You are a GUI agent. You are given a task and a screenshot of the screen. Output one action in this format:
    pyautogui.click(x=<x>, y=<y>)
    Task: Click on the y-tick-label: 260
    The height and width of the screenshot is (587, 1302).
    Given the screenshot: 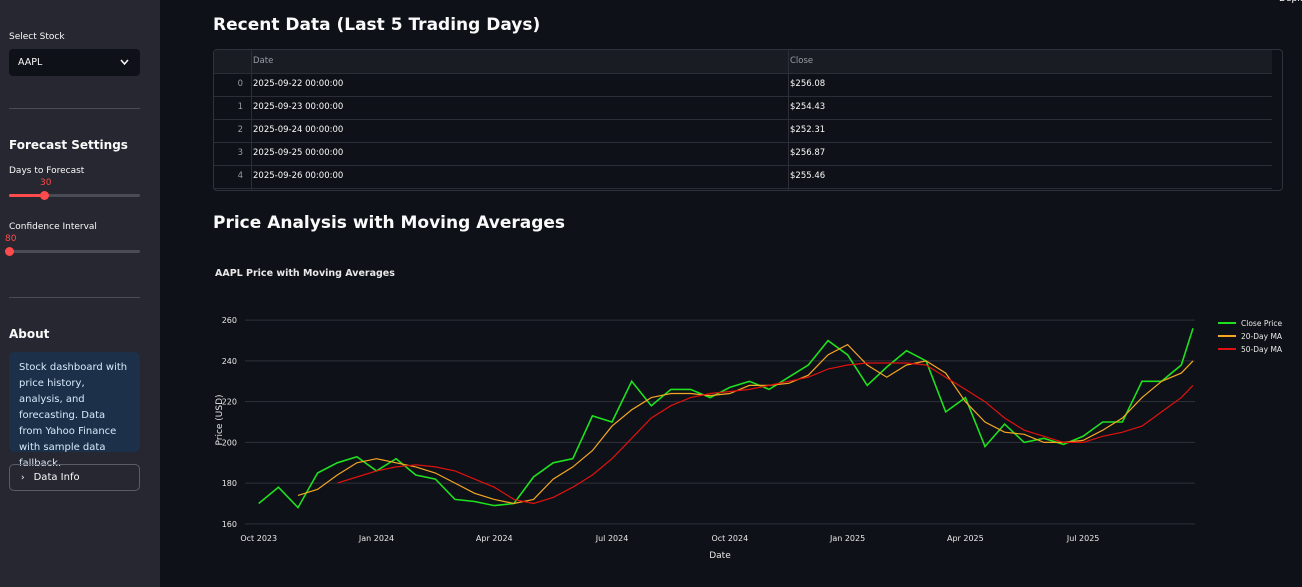 What is the action you would take?
    pyautogui.click(x=229, y=320)
    